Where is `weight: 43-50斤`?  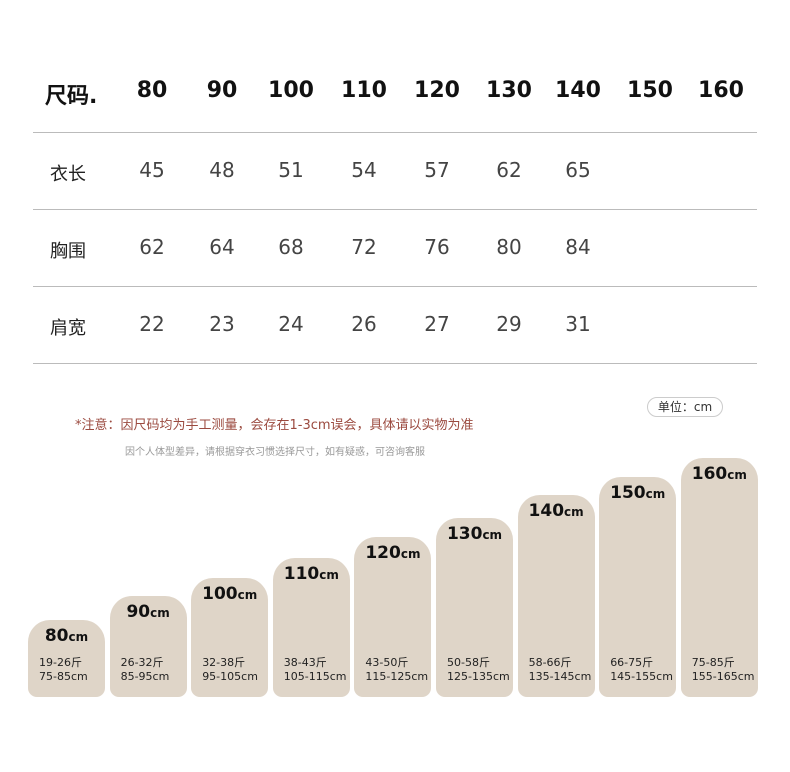 weight: 43-50斤 is located at coordinates (387, 662).